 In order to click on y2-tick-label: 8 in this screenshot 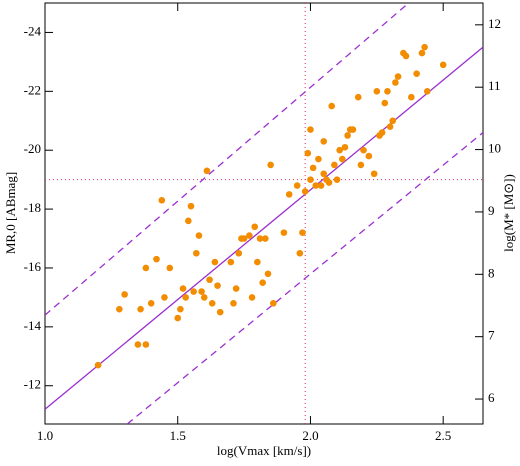, I will do `click(491, 272)`.